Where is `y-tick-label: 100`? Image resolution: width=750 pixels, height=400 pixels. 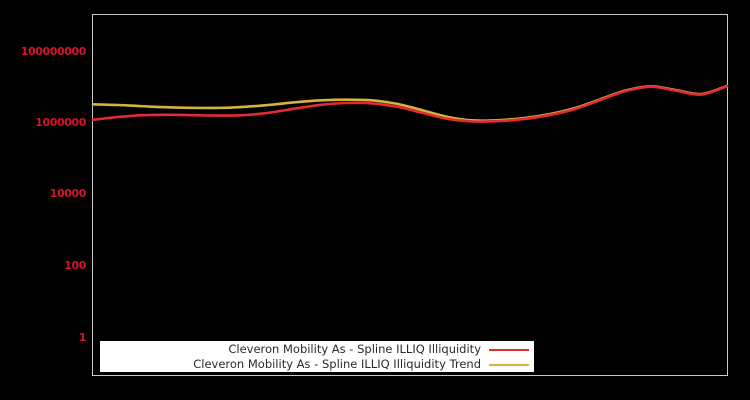 y-tick-label: 100 is located at coordinates (75, 265).